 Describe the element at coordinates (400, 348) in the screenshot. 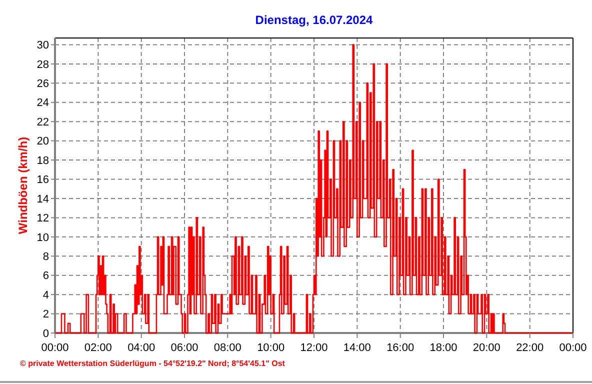

I see `x-tick-label: 16:00` at that location.